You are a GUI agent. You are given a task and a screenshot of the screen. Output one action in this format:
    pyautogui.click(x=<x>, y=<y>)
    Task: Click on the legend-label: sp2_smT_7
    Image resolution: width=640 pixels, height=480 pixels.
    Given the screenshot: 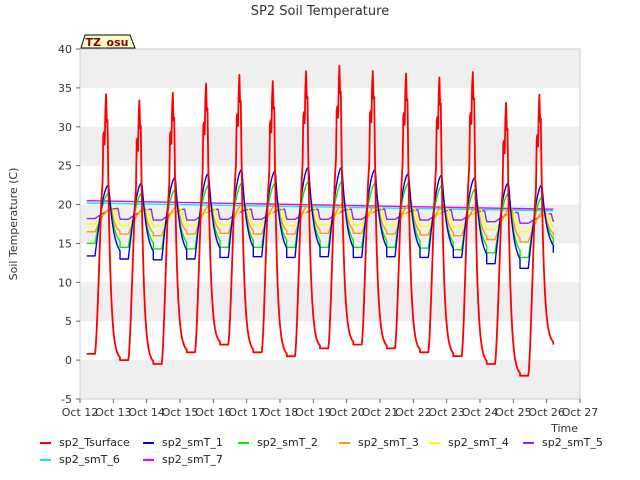 What is the action you would take?
    pyautogui.click(x=192, y=459)
    